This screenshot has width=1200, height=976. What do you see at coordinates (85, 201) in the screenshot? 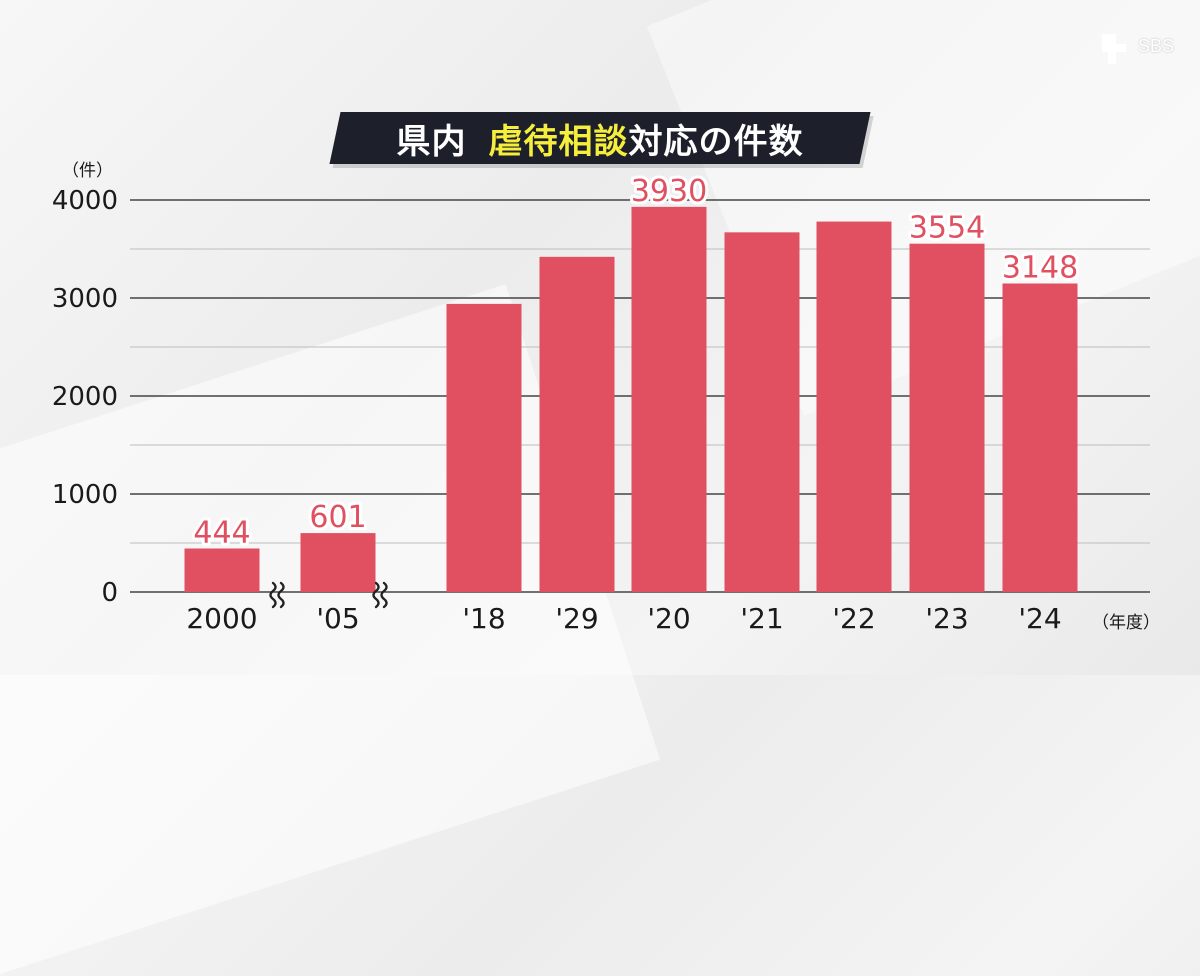
I see `y-tick-label: 4000` at bounding box center [85, 201].